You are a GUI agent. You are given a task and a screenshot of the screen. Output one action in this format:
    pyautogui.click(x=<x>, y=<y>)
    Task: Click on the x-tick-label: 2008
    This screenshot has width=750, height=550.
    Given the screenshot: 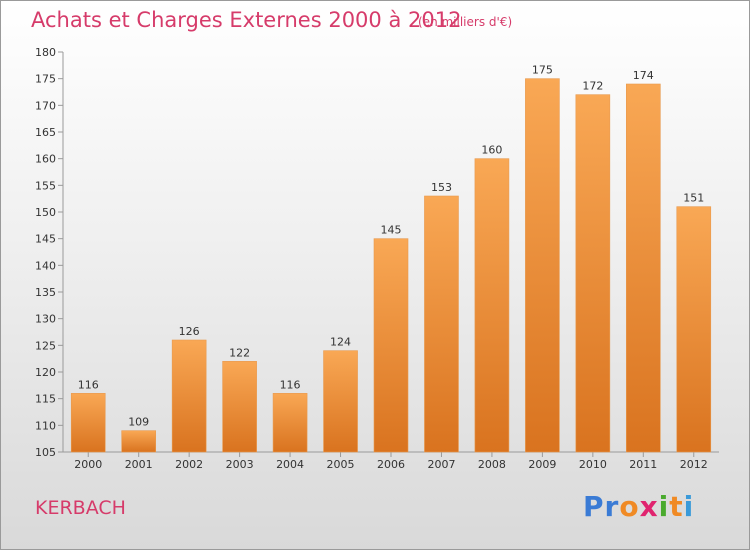 What is the action you would take?
    pyautogui.click(x=492, y=464)
    